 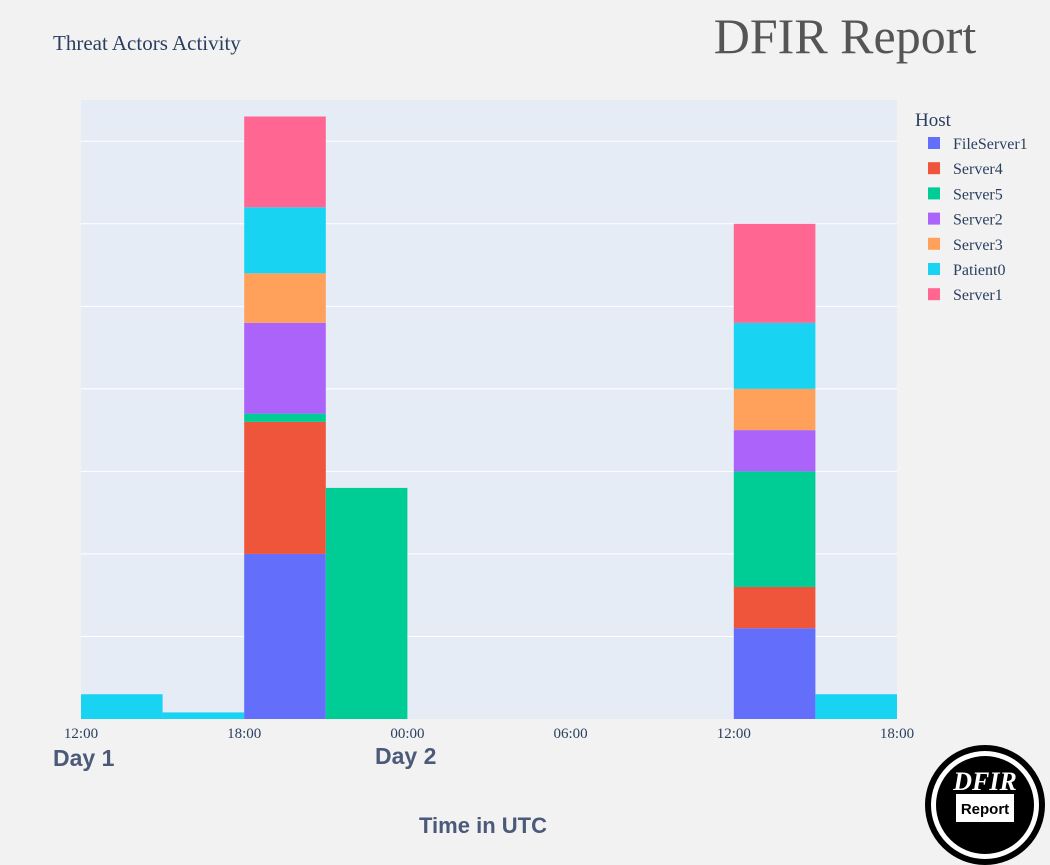 I want to click on logo-top-text: DFIR, so click(x=984, y=781).